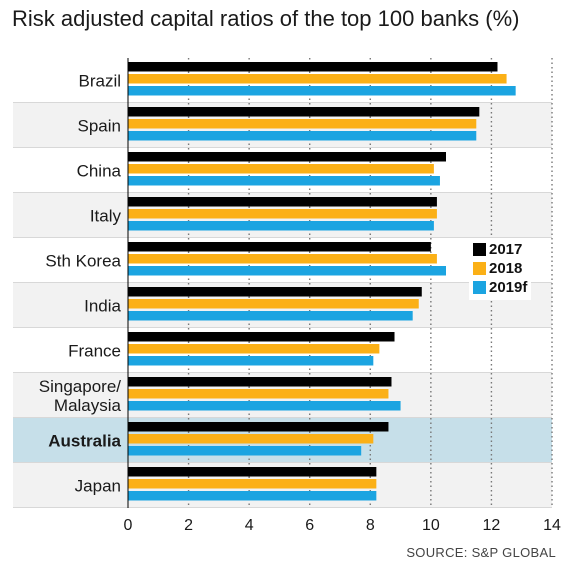 Image resolution: width=570 pixels, height=570 pixels. I want to click on x-tick-label: 10, so click(431, 525).